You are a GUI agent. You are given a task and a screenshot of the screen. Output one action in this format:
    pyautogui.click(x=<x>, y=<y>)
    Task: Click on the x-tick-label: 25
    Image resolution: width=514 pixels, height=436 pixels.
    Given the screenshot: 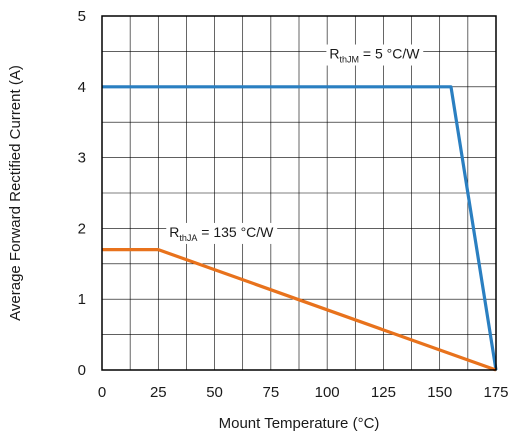 What is the action you would take?
    pyautogui.click(x=158, y=392)
    